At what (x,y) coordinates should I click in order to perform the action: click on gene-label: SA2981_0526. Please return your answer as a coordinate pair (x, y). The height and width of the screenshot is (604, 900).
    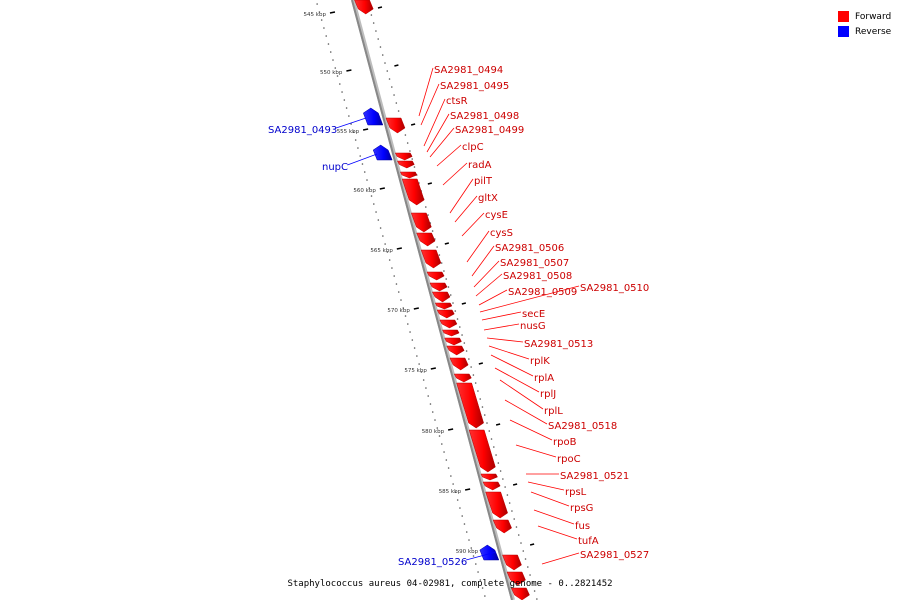
    Looking at the image, I should click on (432, 562).